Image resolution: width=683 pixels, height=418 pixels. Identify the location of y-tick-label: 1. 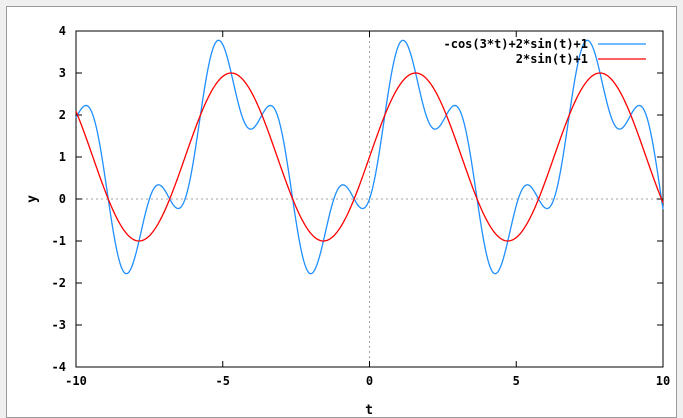
(62, 157).